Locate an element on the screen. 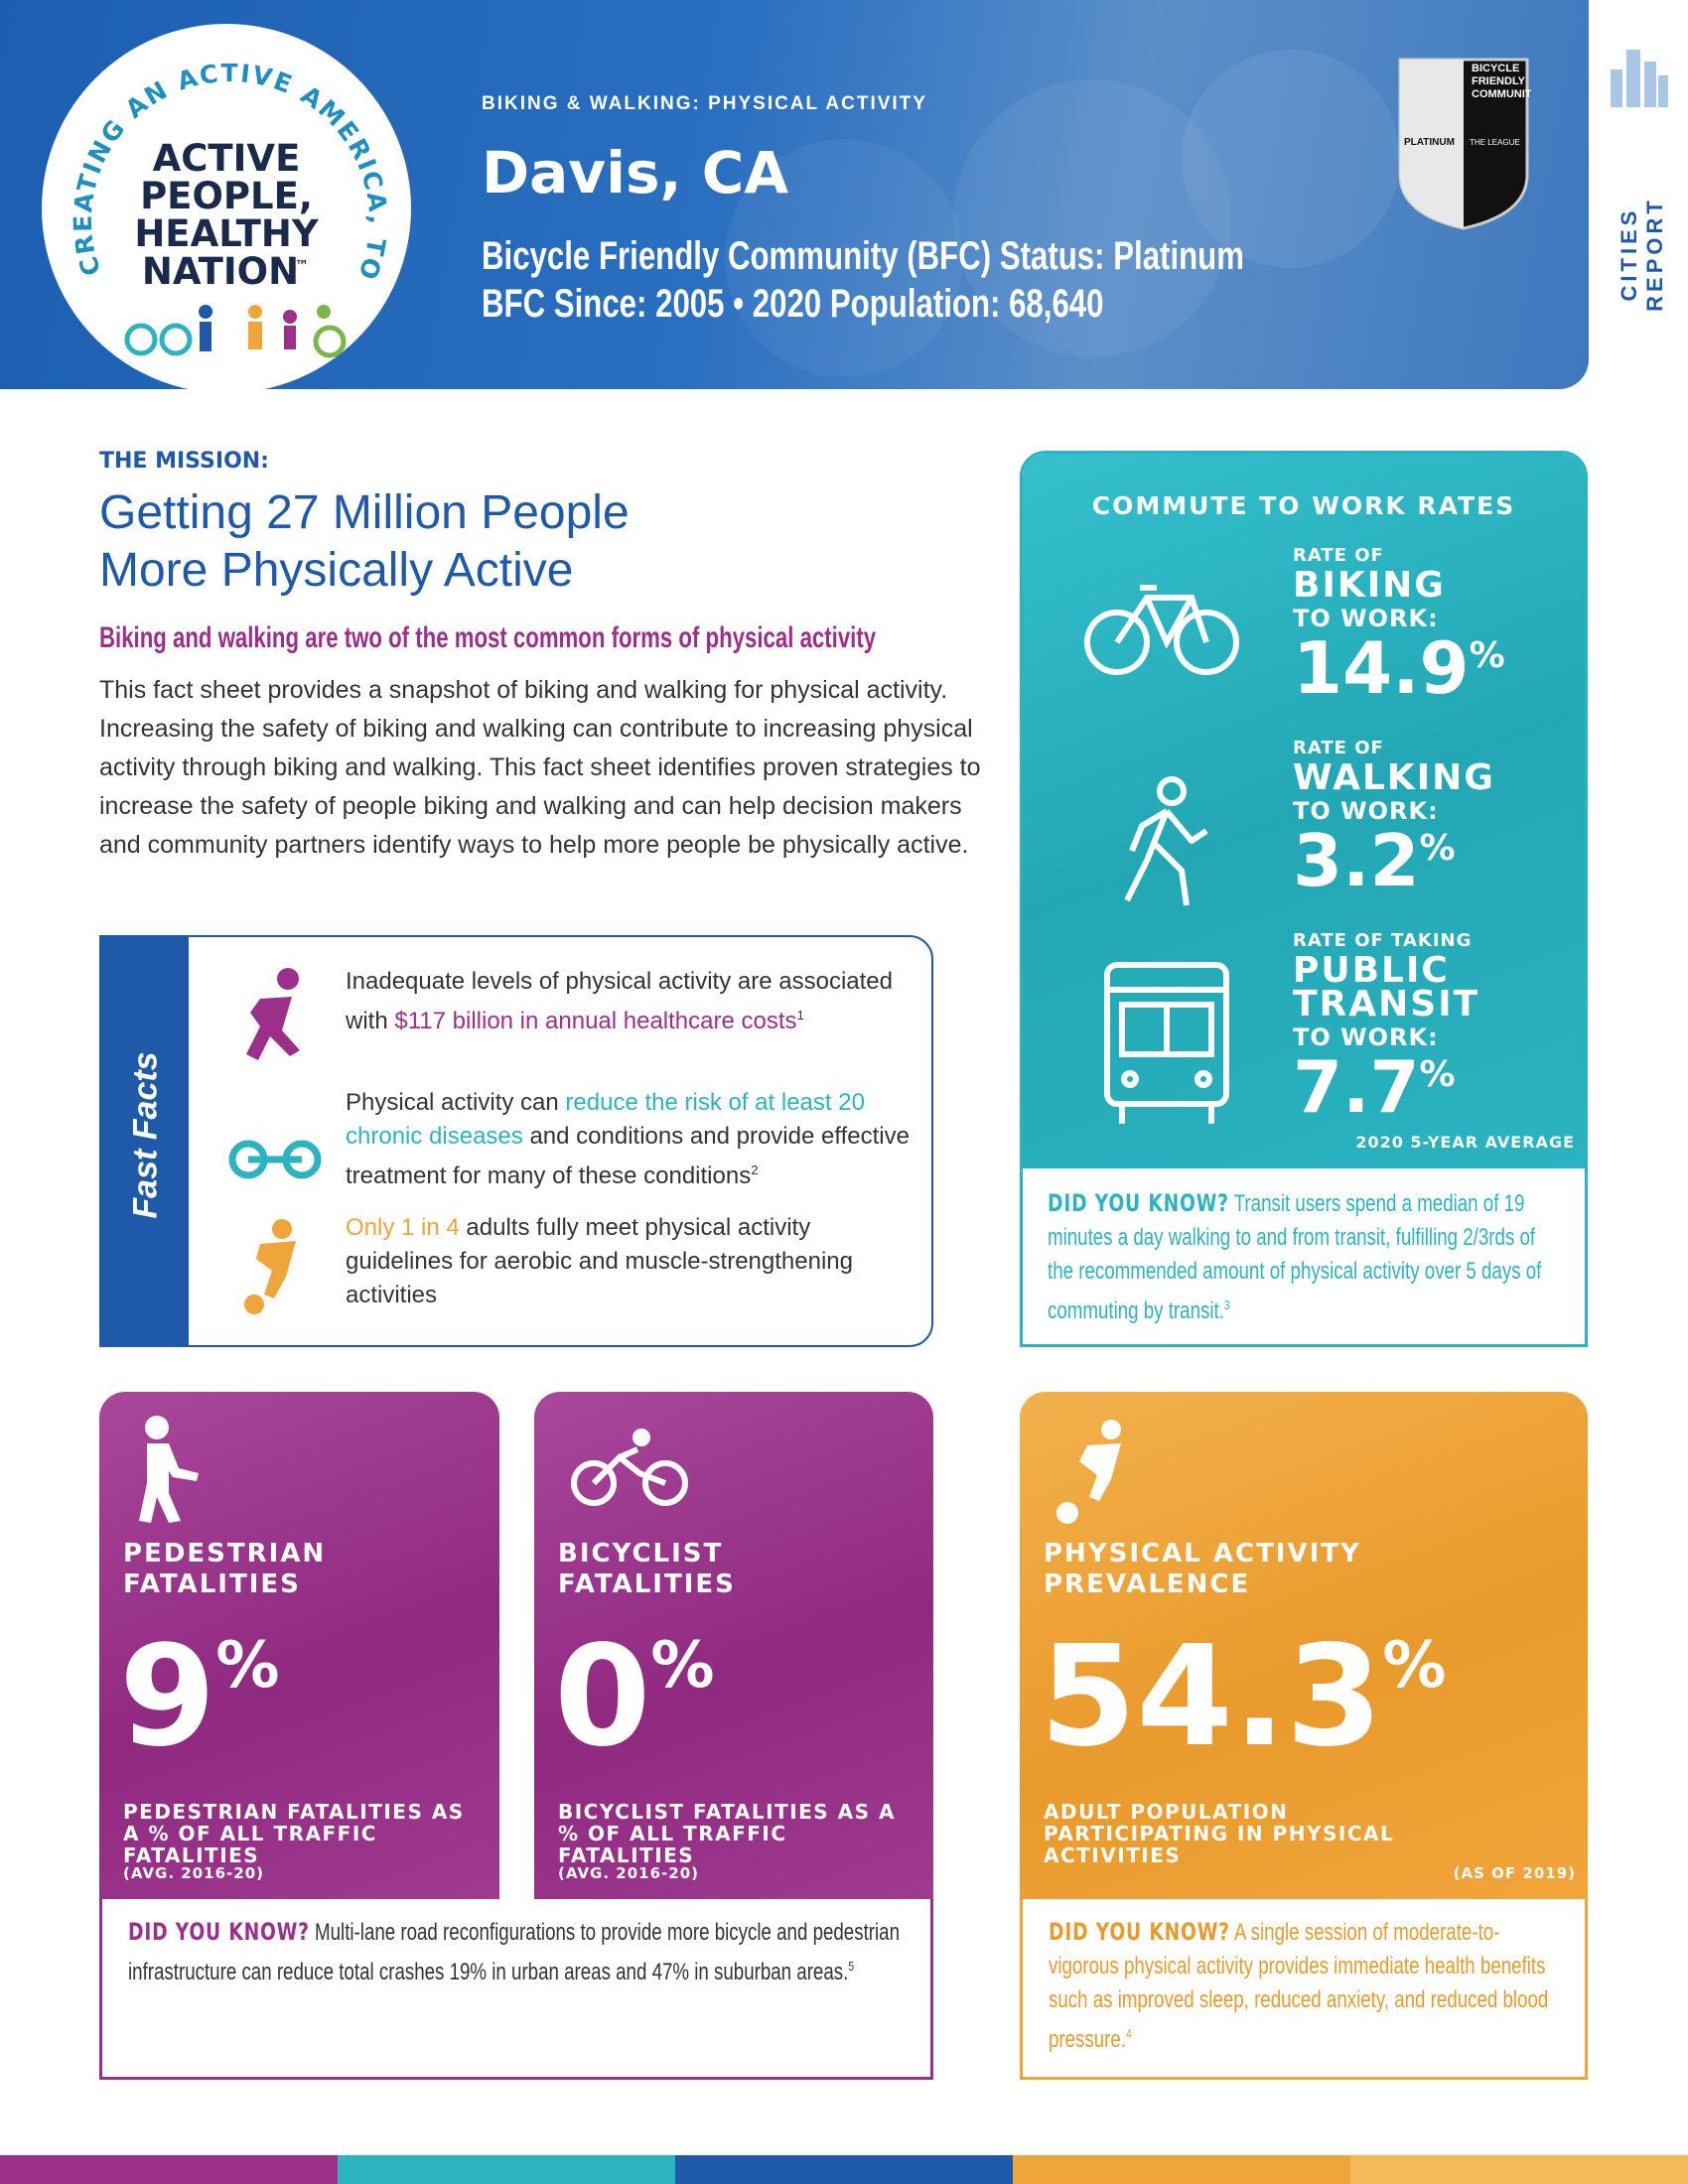 This screenshot has height=2184, width=1688. logo-line: ACTIVE is located at coordinates (227, 158).